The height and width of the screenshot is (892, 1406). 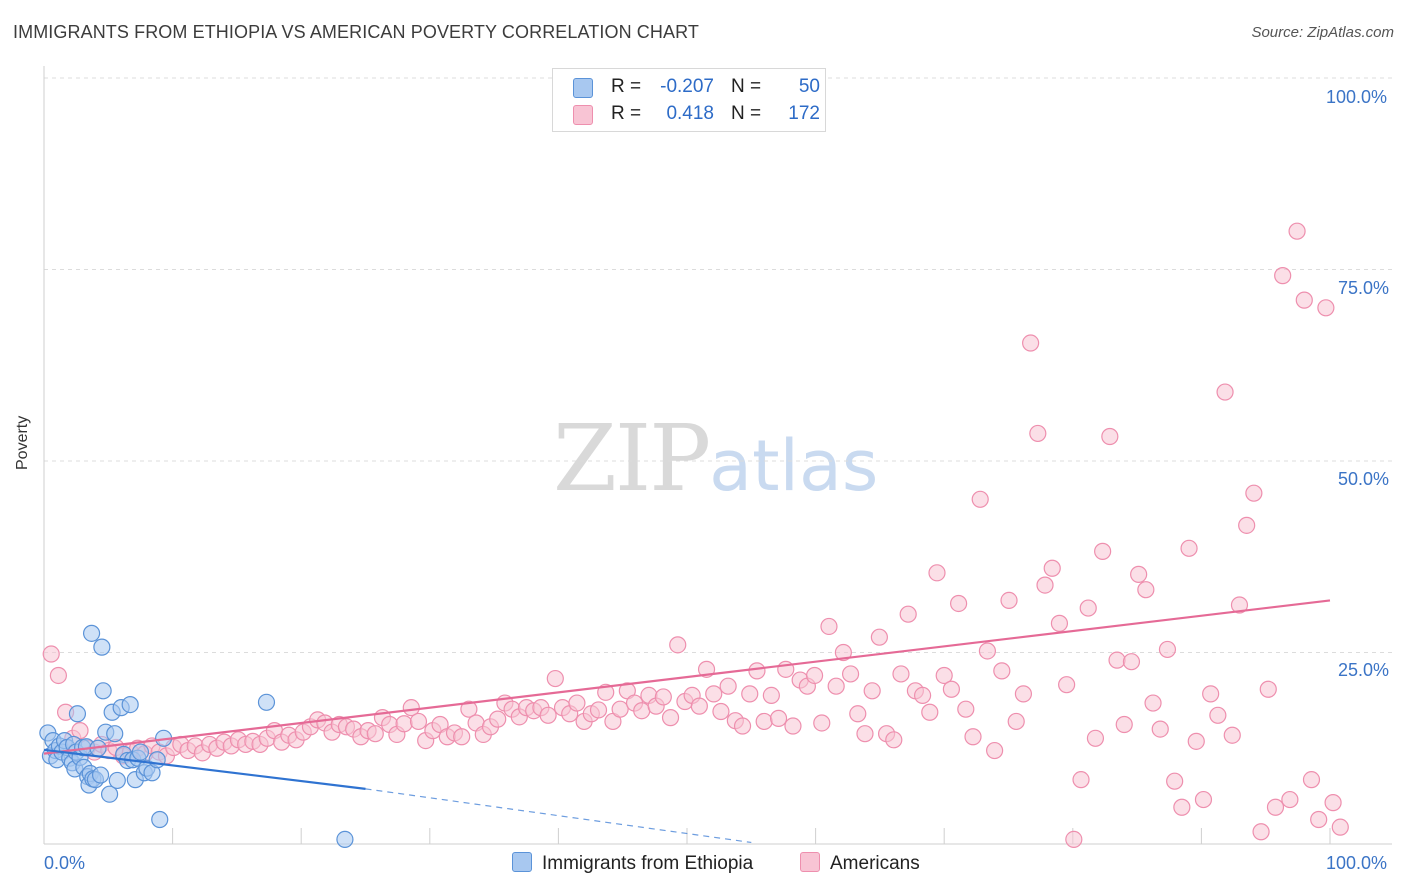 I want to click on legend-n-value: 50, so click(x=809, y=86).